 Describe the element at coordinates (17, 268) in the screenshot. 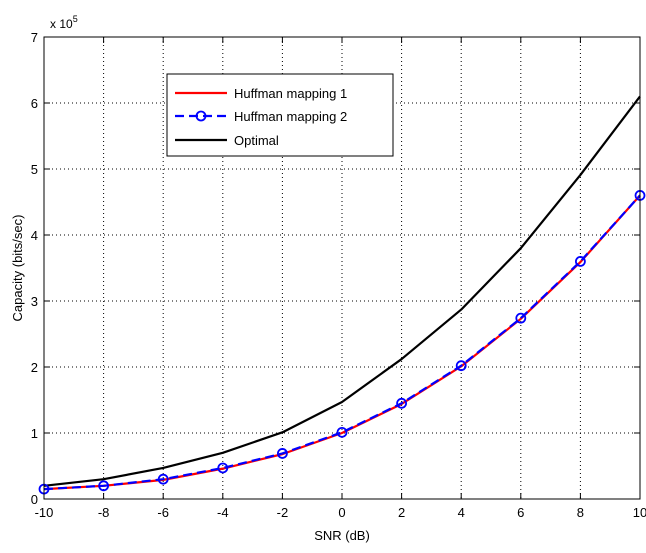

I see `y-axis-label: Capacity (bits/sec)` at that location.